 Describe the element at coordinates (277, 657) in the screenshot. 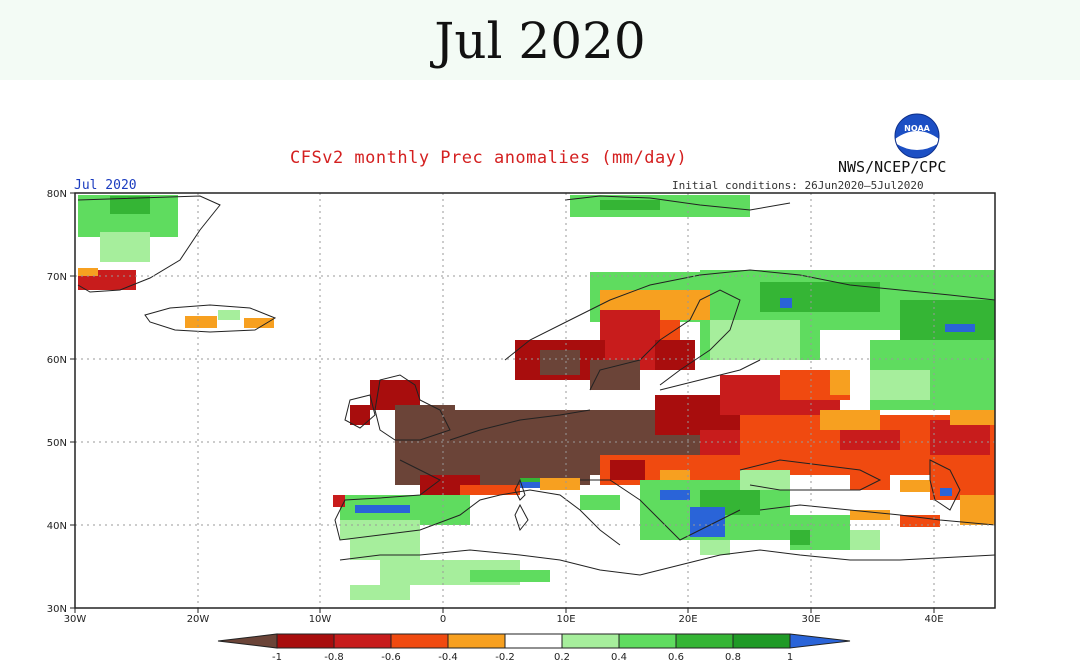

I see `legend-label-0: -1` at that location.